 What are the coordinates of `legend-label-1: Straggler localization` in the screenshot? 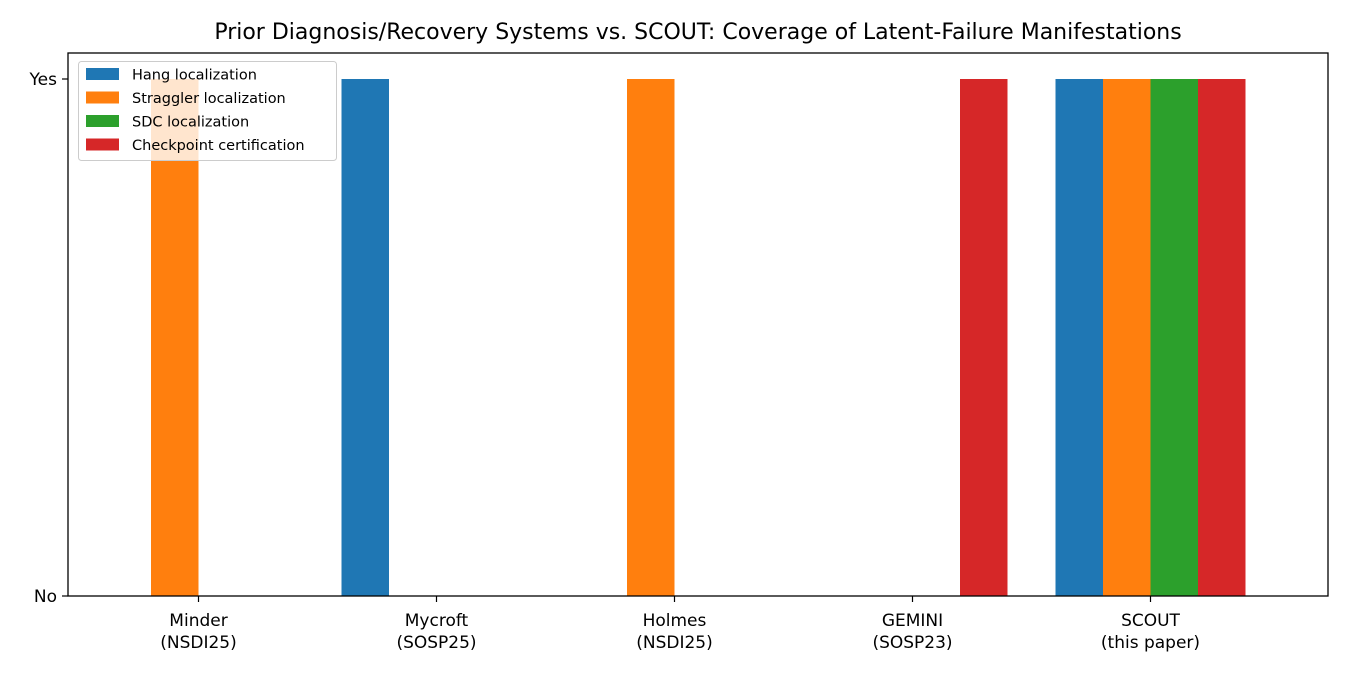 It's located at (209, 99).